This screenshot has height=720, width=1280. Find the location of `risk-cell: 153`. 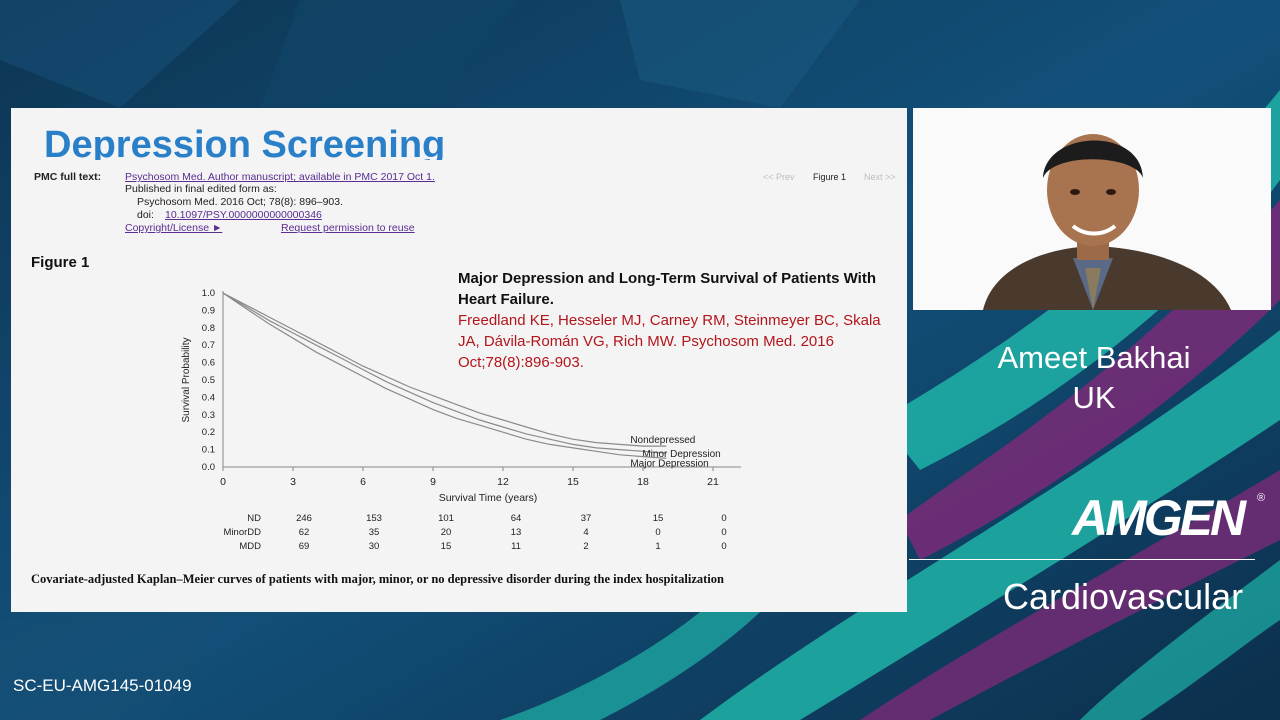

risk-cell: 153 is located at coordinates (374, 518).